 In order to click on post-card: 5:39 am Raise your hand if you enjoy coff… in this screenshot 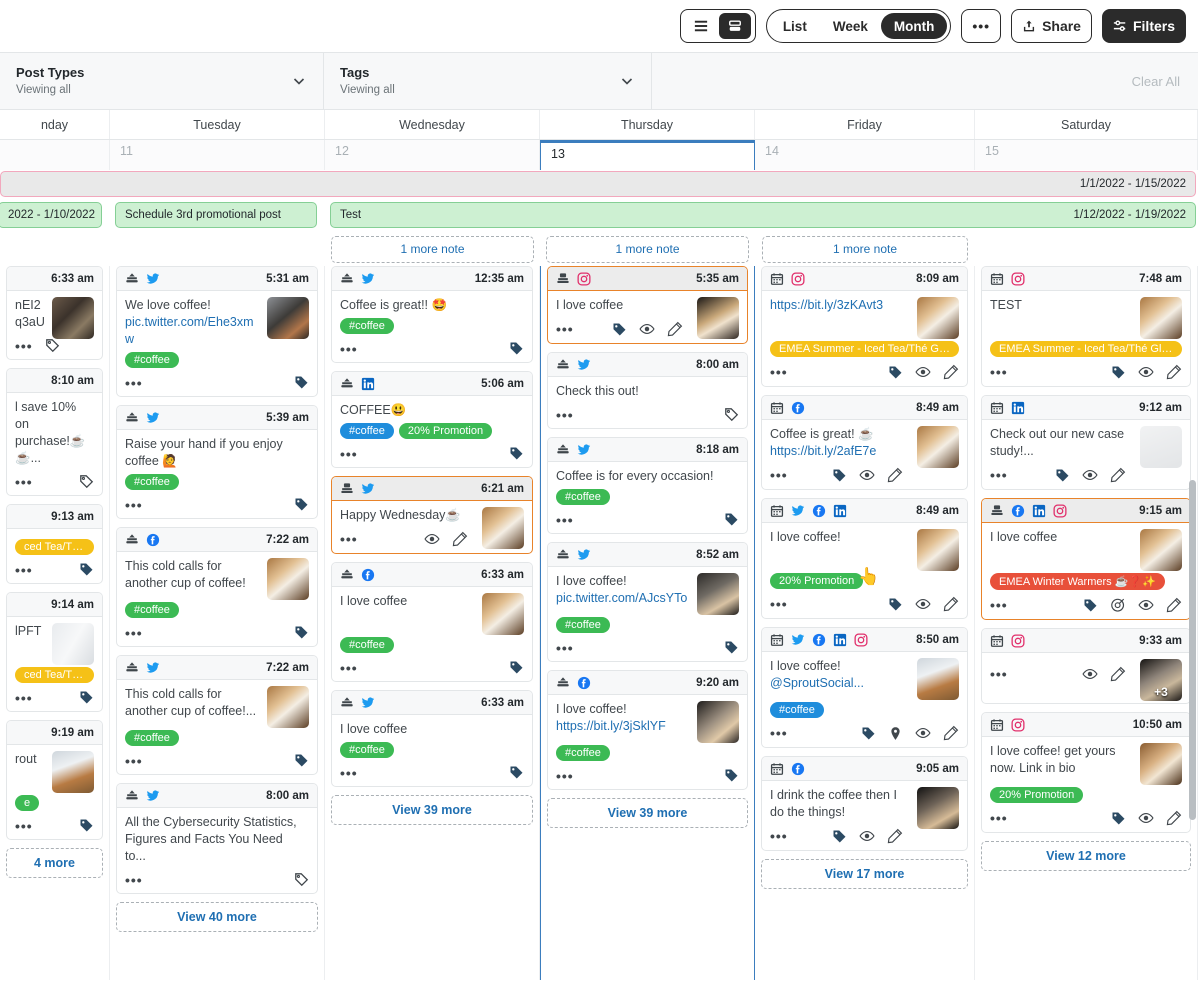, I will do `click(217, 462)`.